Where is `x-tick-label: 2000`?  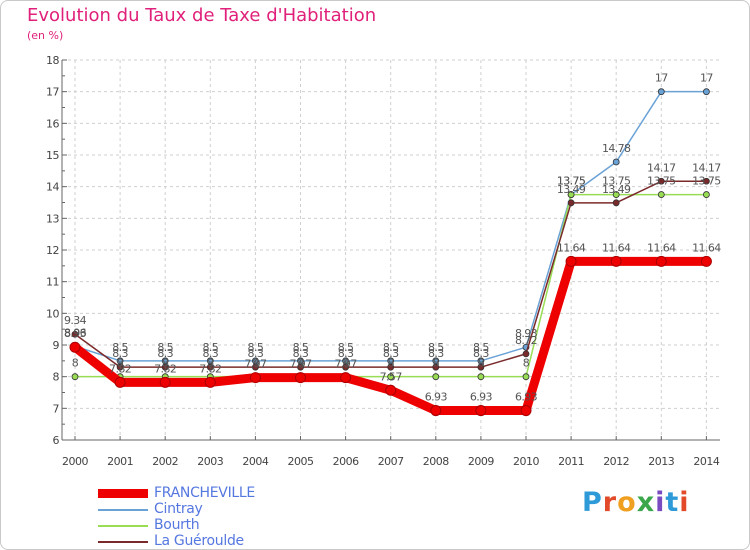 x-tick-label: 2000 is located at coordinates (75, 461).